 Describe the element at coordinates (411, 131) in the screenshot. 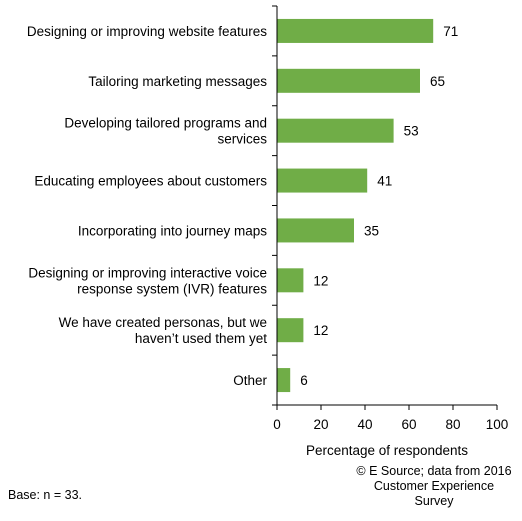

I see `data-label-2: 53` at that location.